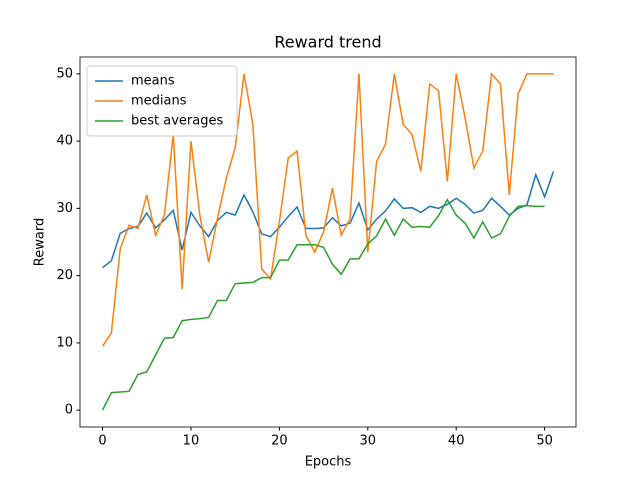 The image size is (640, 480). What do you see at coordinates (64, 275) in the screenshot?
I see `y-tick-label: 20` at bounding box center [64, 275].